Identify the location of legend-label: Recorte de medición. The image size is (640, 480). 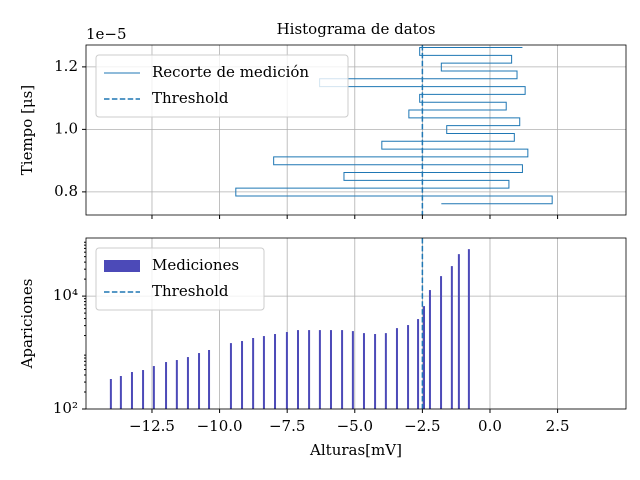
(230, 72).